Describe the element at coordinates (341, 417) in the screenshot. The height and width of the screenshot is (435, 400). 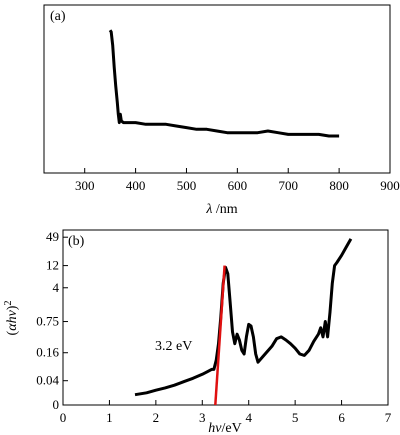
I see `x-tick-label-b: 6` at that location.